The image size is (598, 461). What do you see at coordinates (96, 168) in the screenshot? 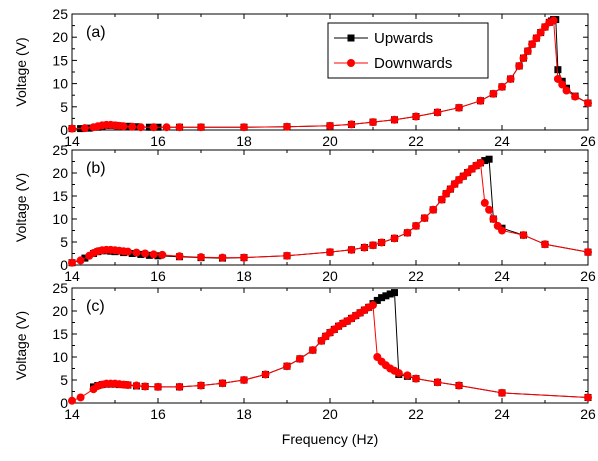
I see `panel-label: (b)` at bounding box center [96, 168].